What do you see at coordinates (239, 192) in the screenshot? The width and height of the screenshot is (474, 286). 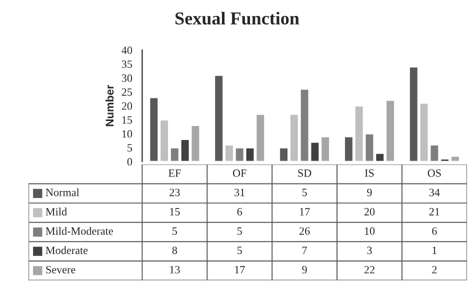 I see `data-label: 31` at bounding box center [239, 192].